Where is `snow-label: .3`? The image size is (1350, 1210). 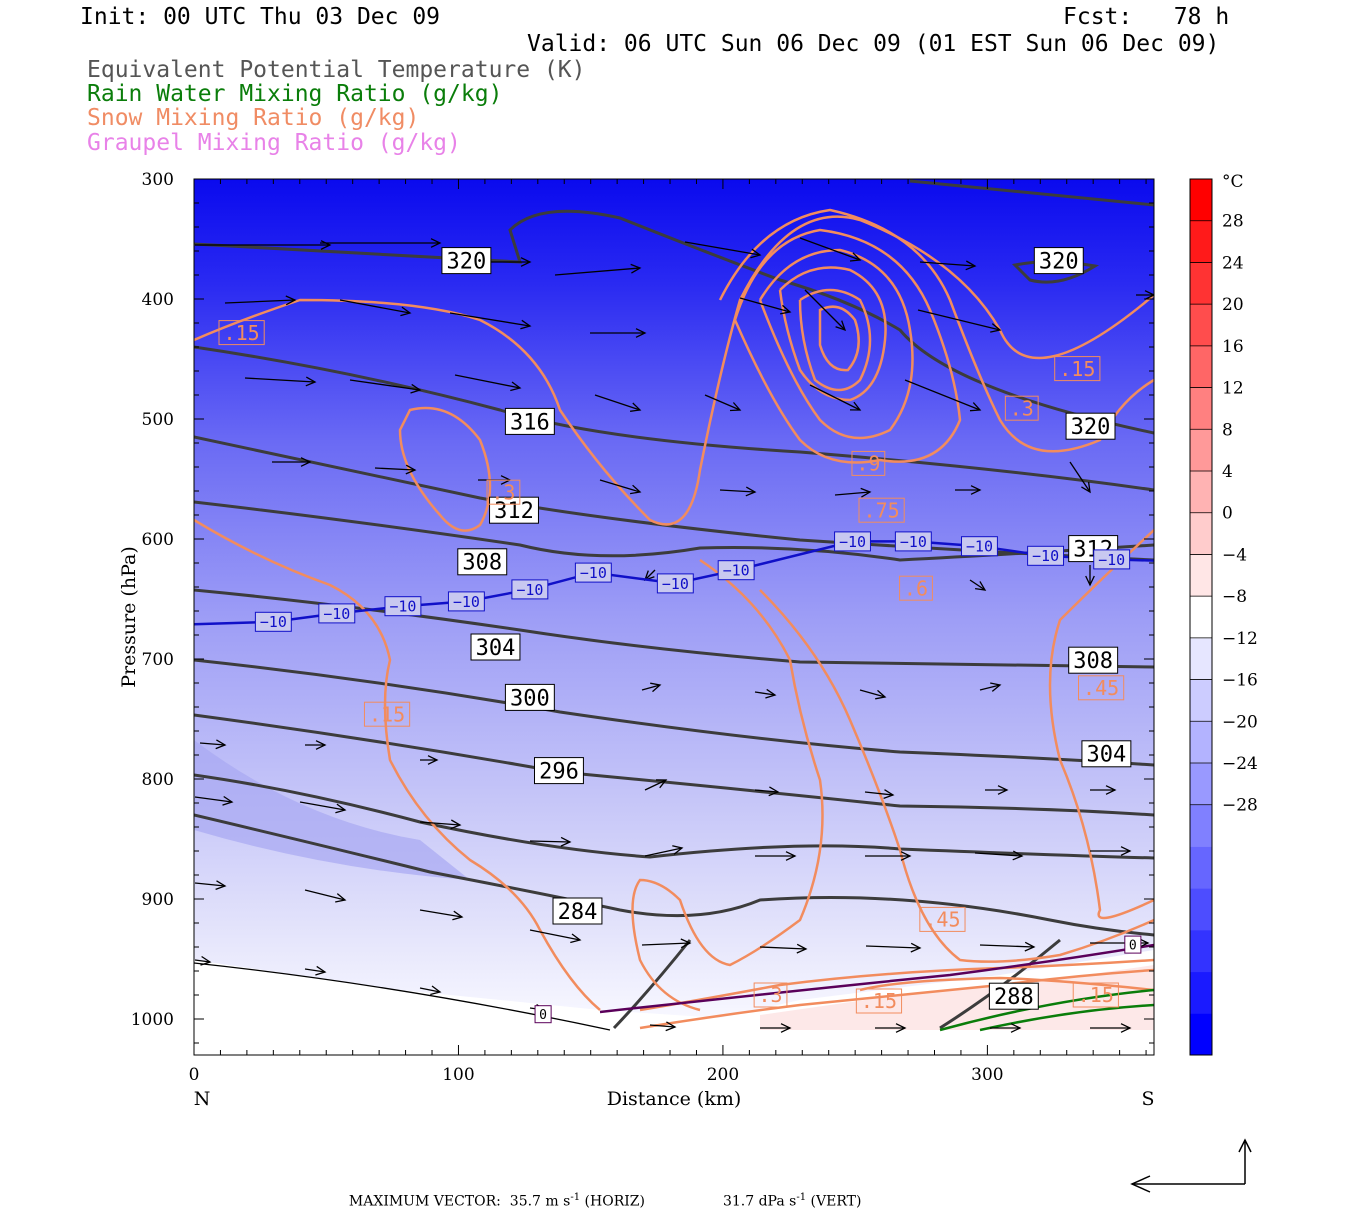
snow-label: .3 is located at coordinates (770, 995).